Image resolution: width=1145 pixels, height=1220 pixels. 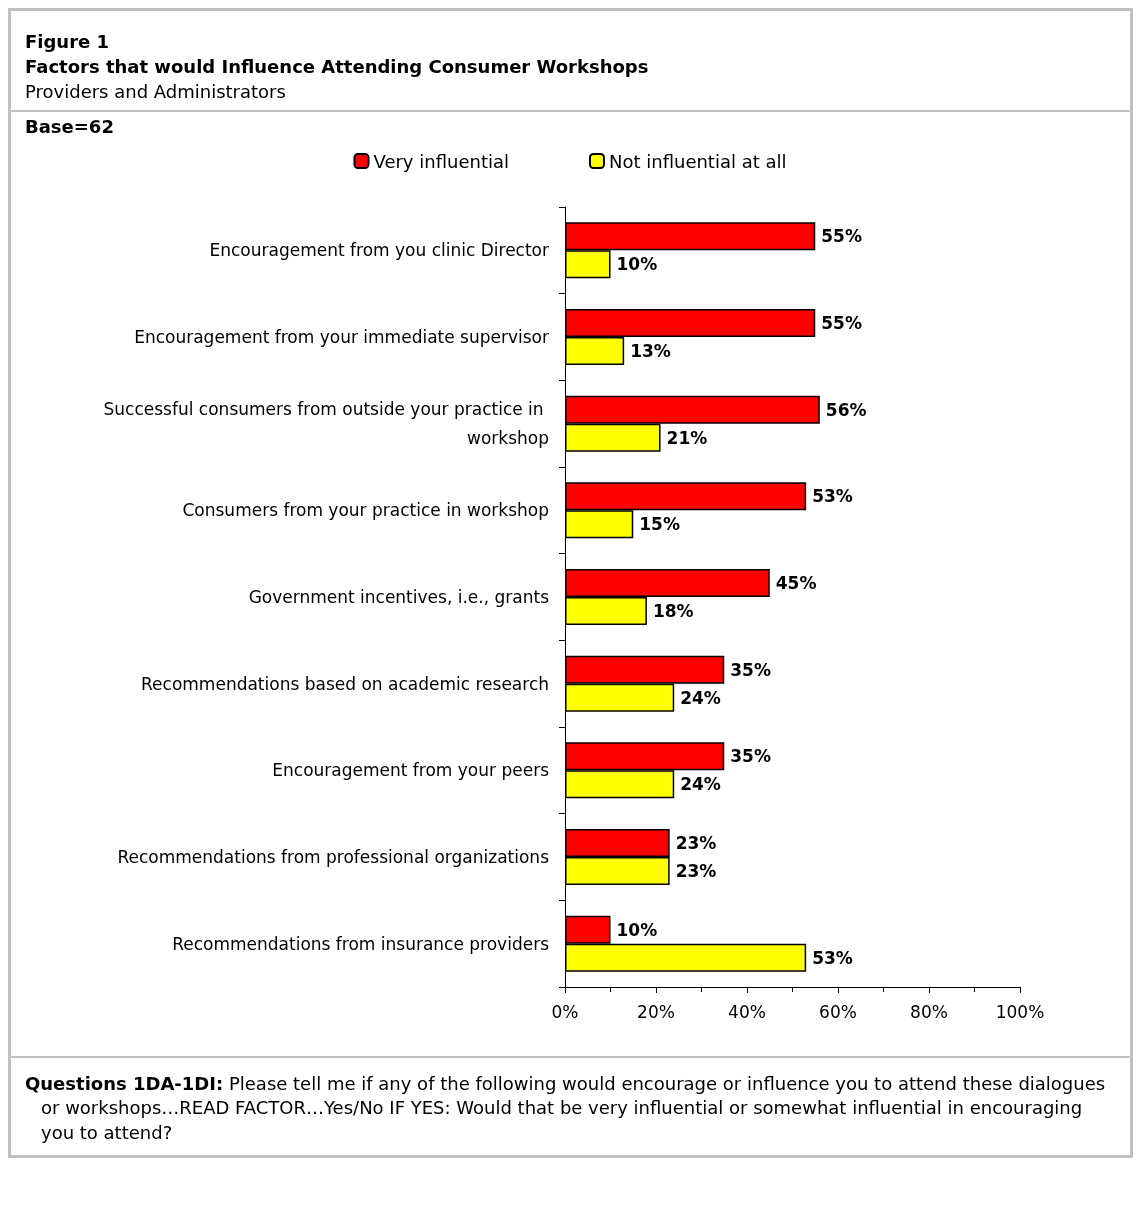 What do you see at coordinates (337, 66) in the screenshot?
I see `text: Factors that would Influence Attending Consumer Workshops` at bounding box center [337, 66].